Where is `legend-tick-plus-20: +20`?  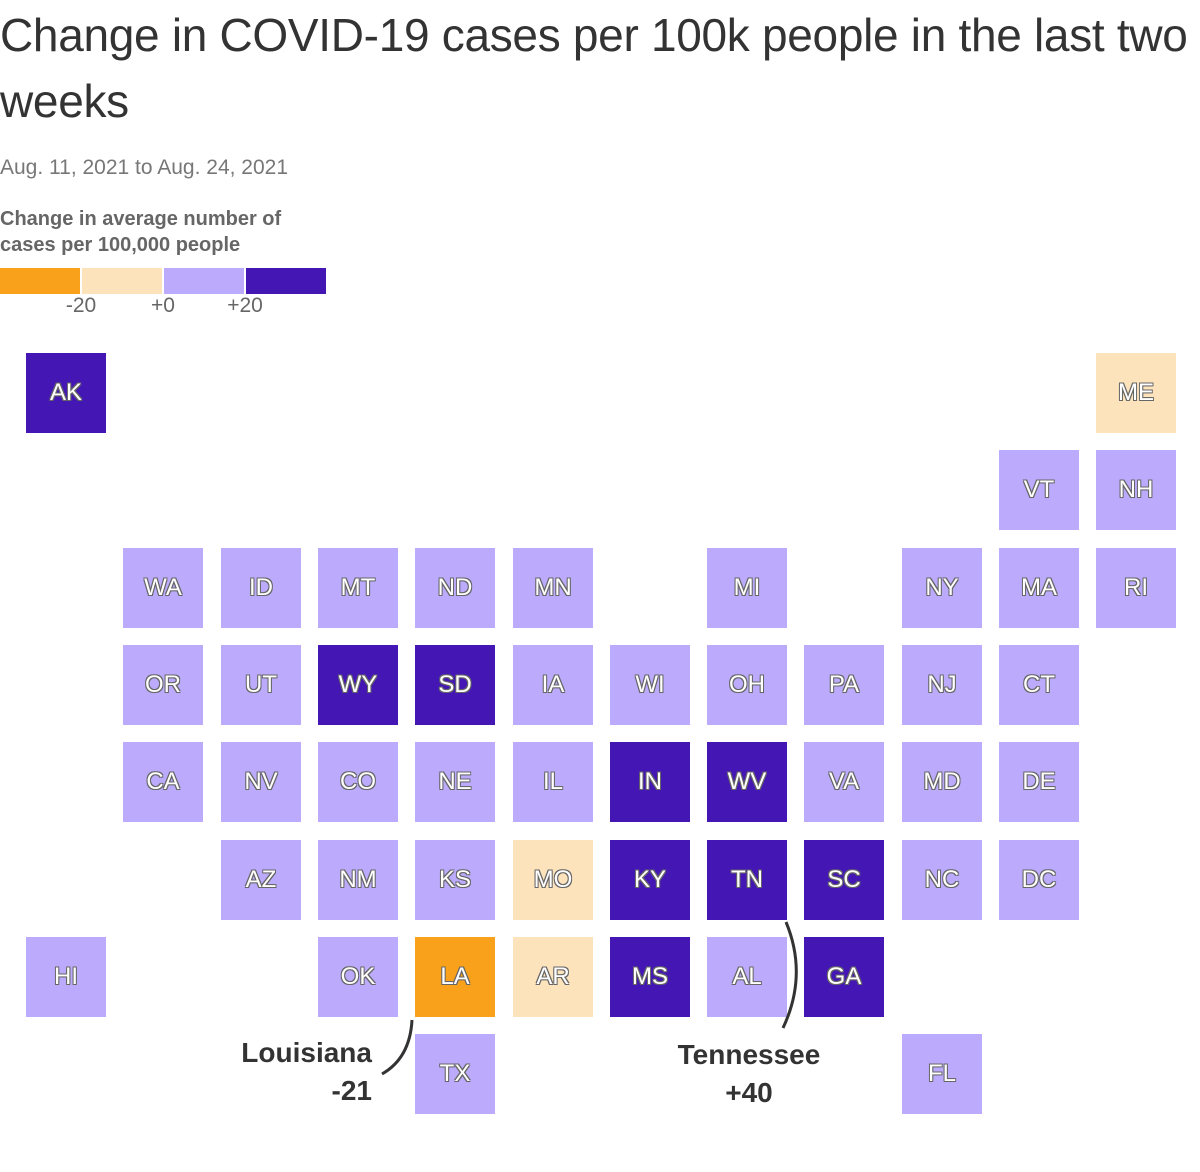
legend-tick-plus-20: +20 is located at coordinates (245, 305).